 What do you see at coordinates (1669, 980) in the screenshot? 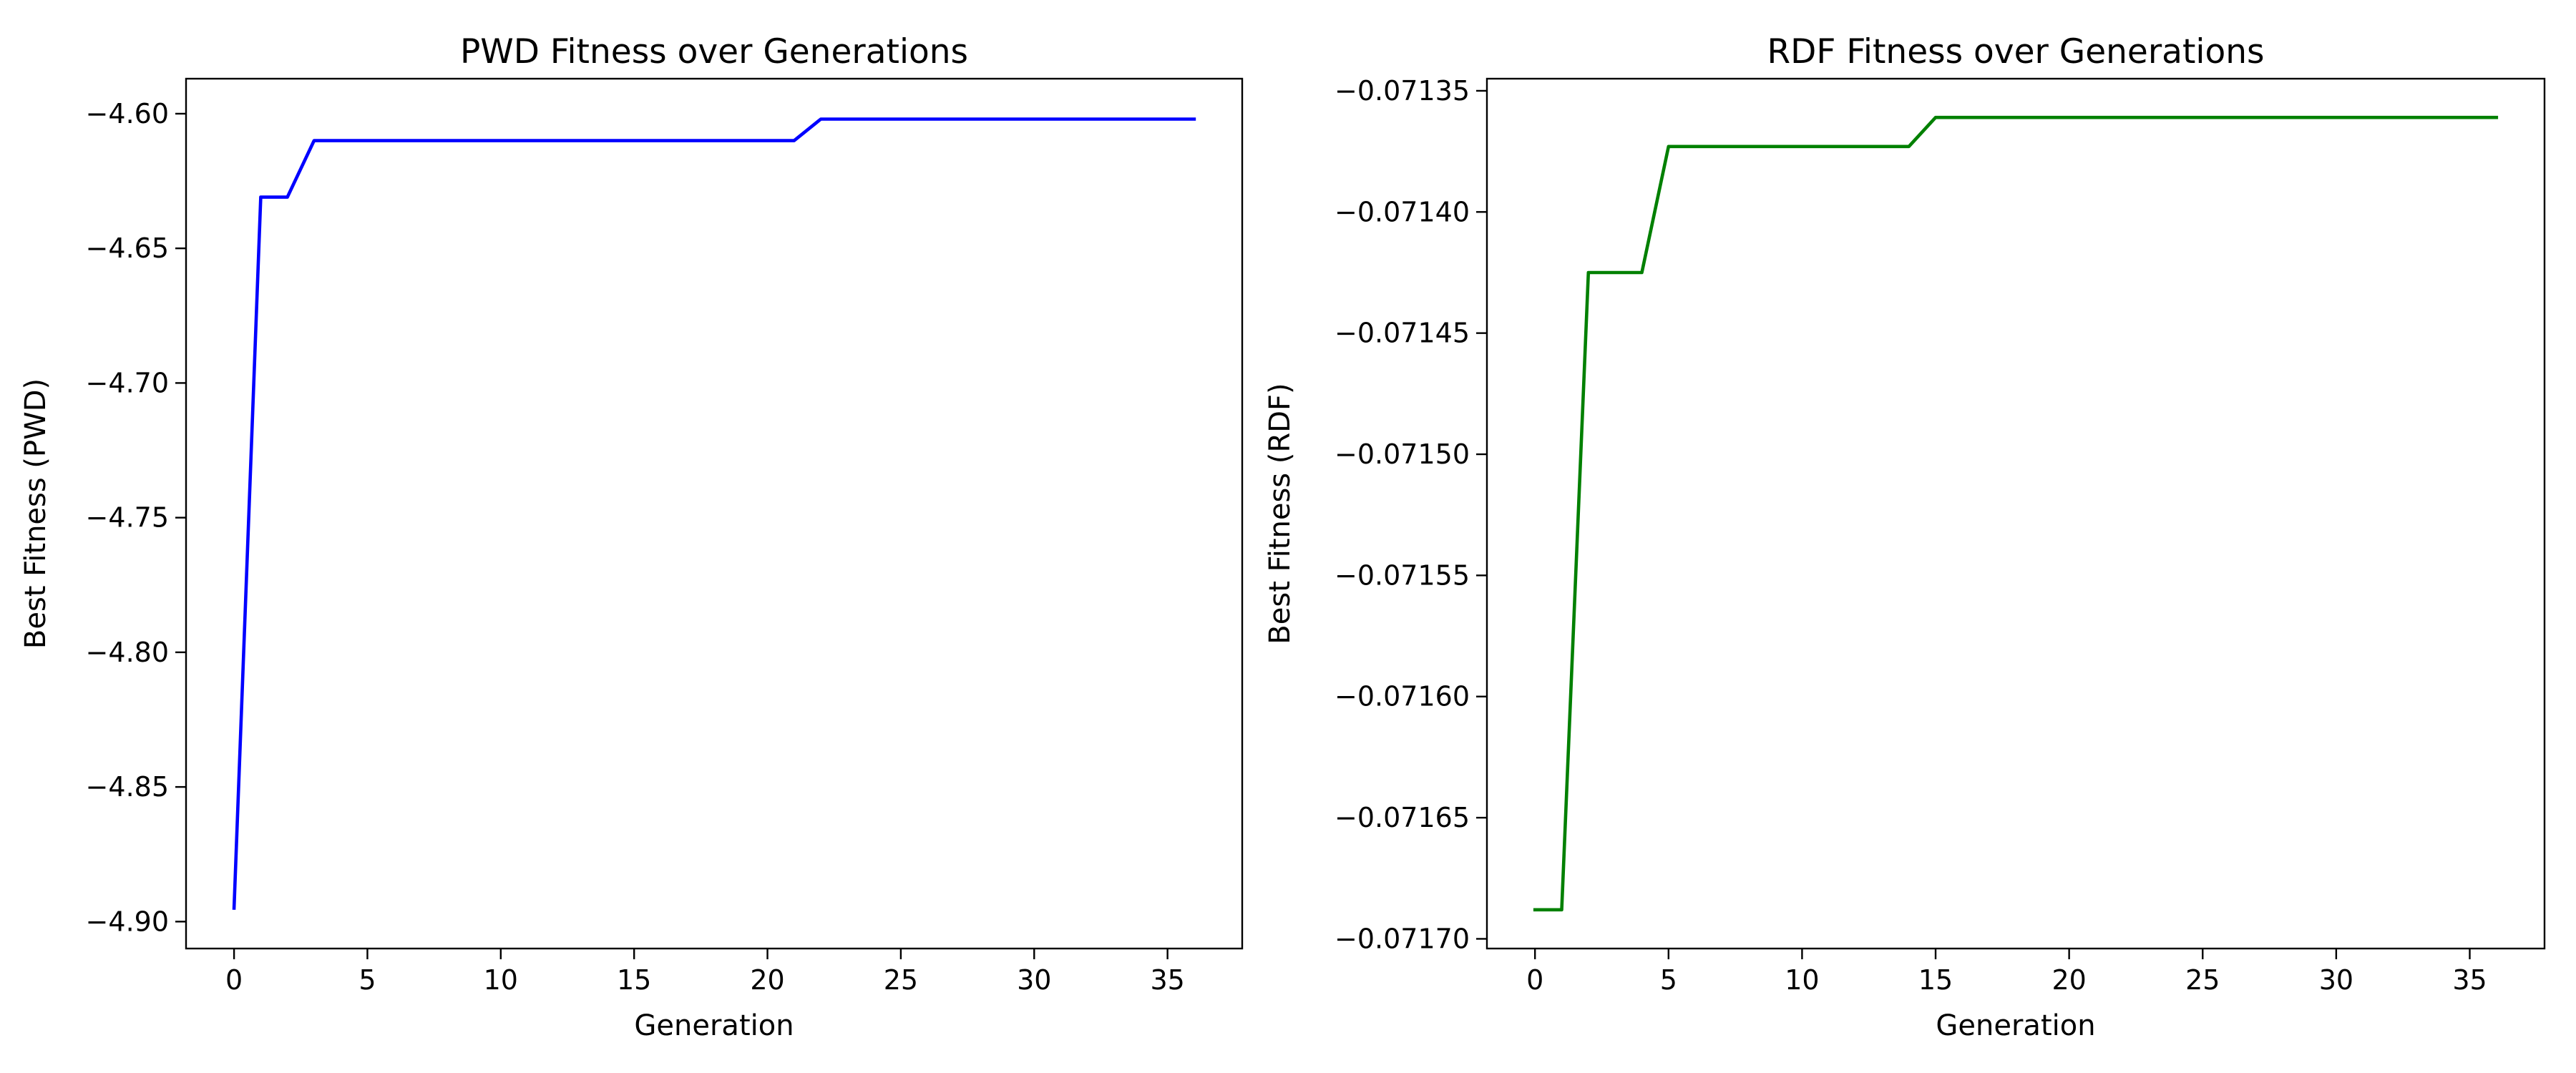
I see `rdf-x-tick-label: 5` at bounding box center [1669, 980].